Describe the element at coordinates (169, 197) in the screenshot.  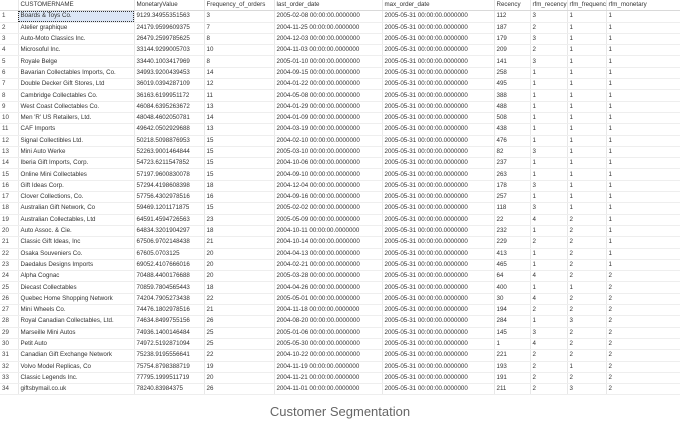
I see `table-cell: 57756.4302978516` at that location.